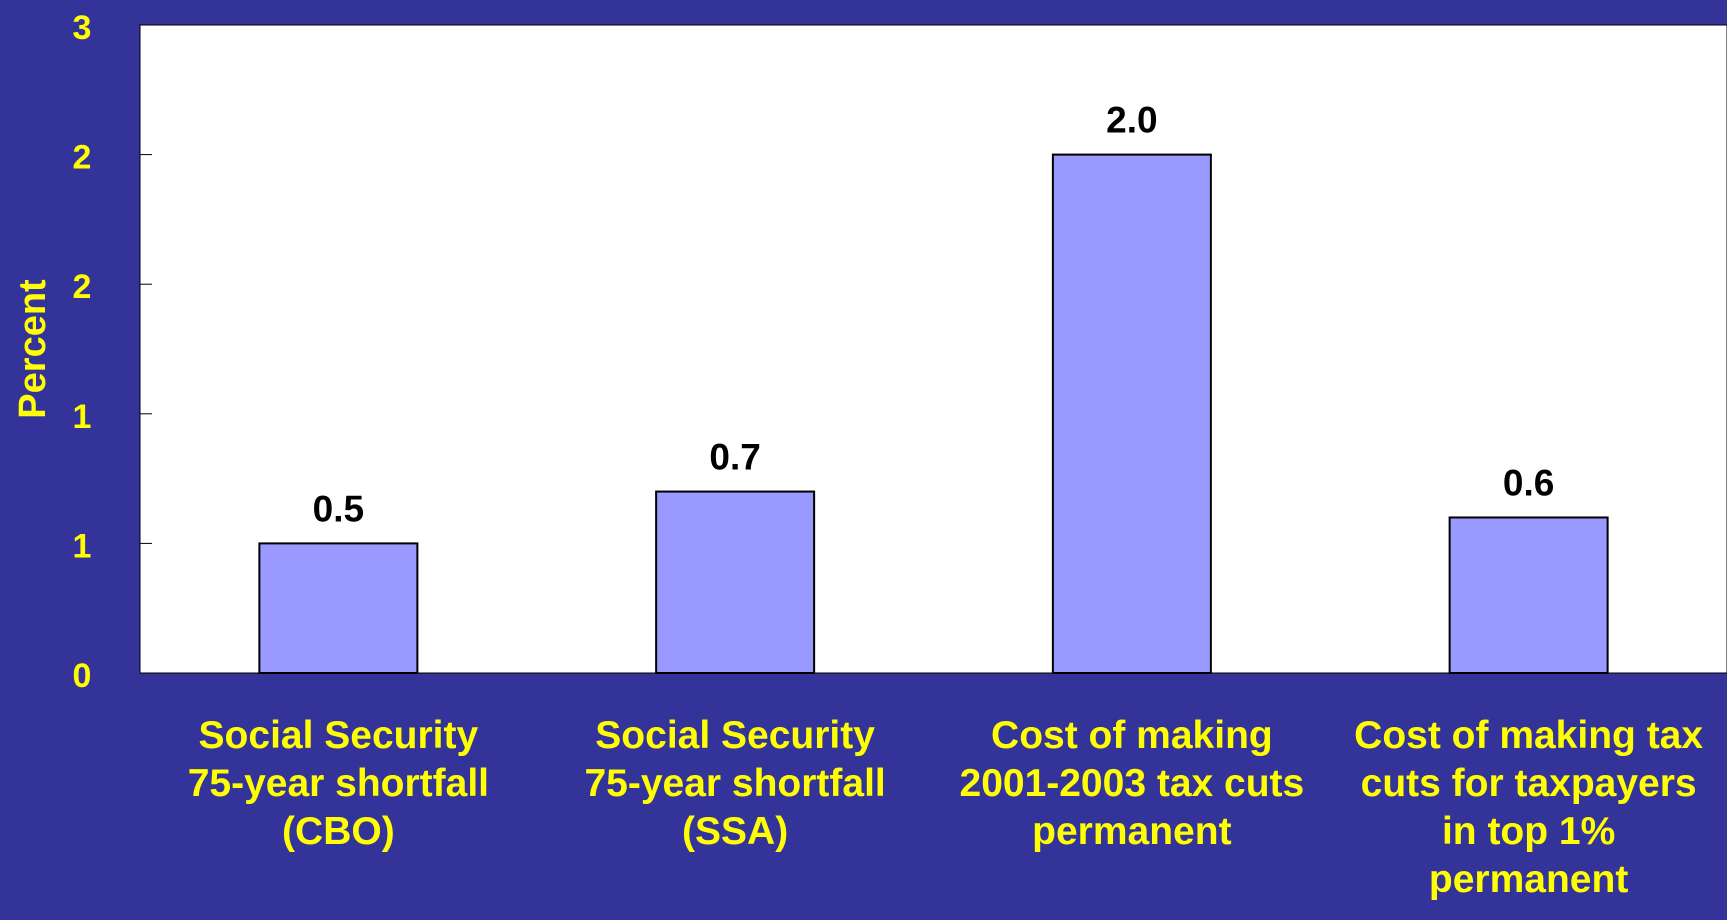  I want to click on data-label: 0.6, so click(1528, 482).